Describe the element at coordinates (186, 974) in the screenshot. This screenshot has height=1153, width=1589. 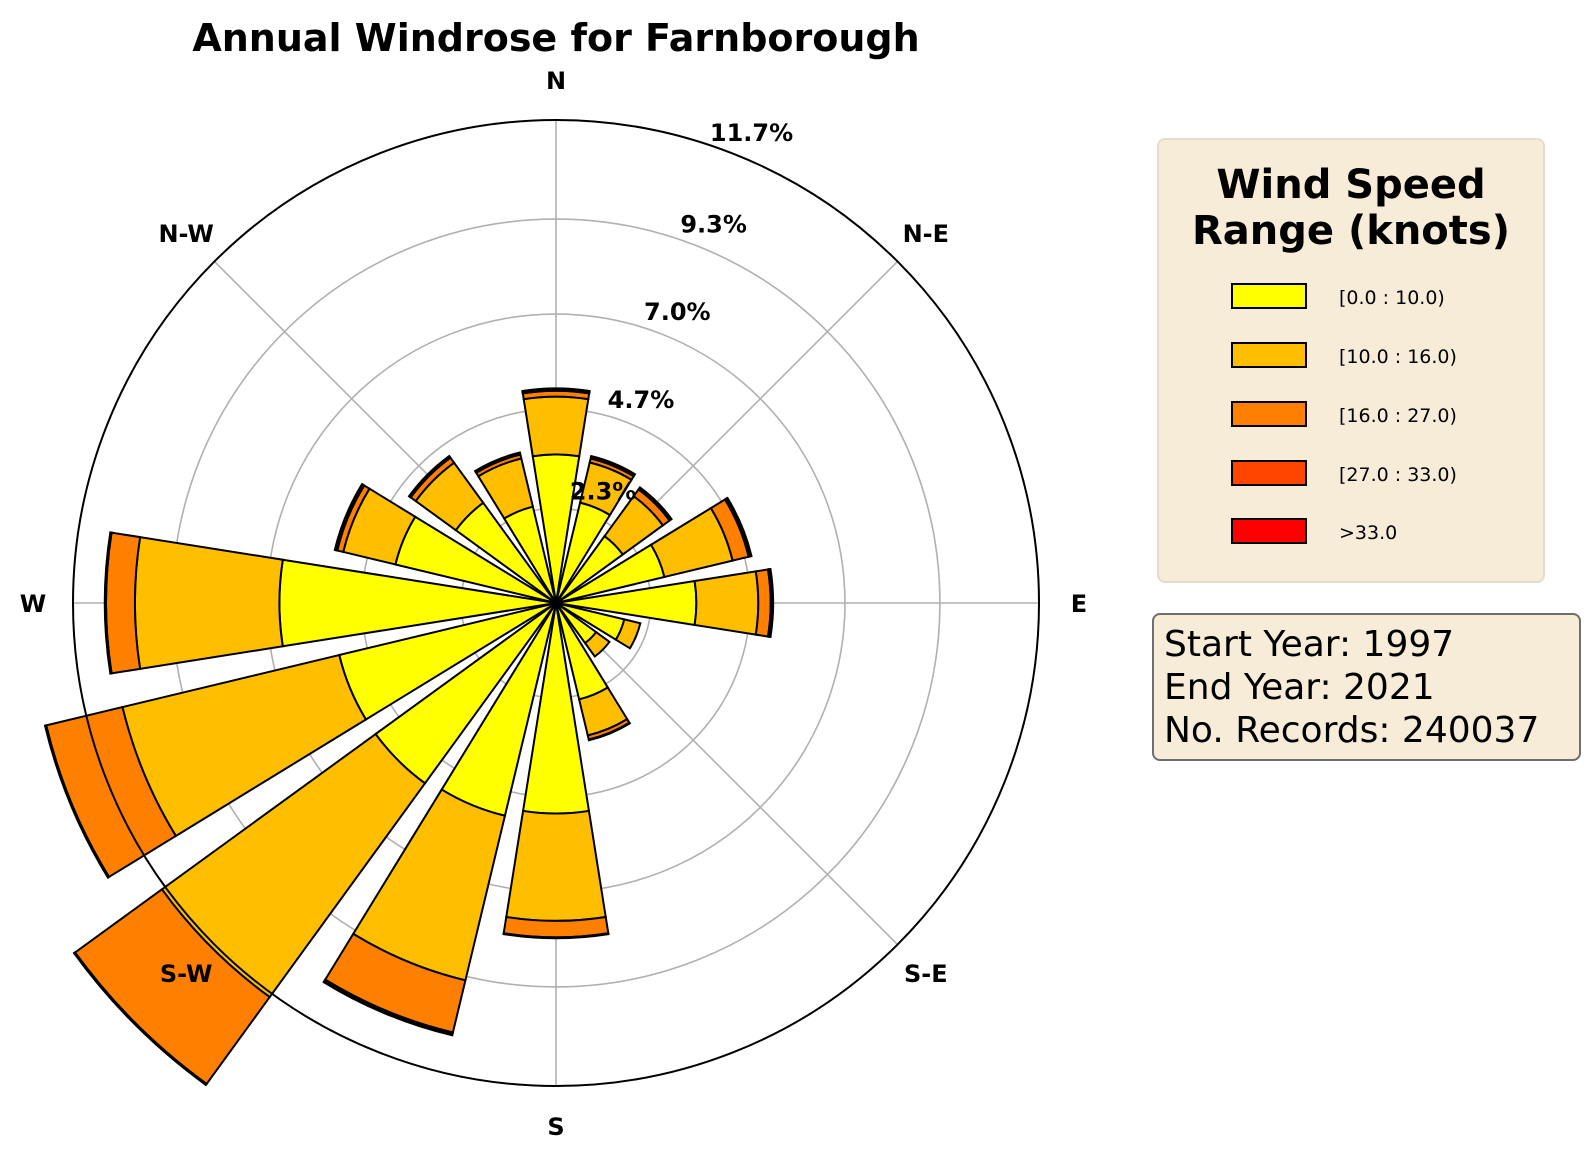
I see `compass-label: S-W` at that location.